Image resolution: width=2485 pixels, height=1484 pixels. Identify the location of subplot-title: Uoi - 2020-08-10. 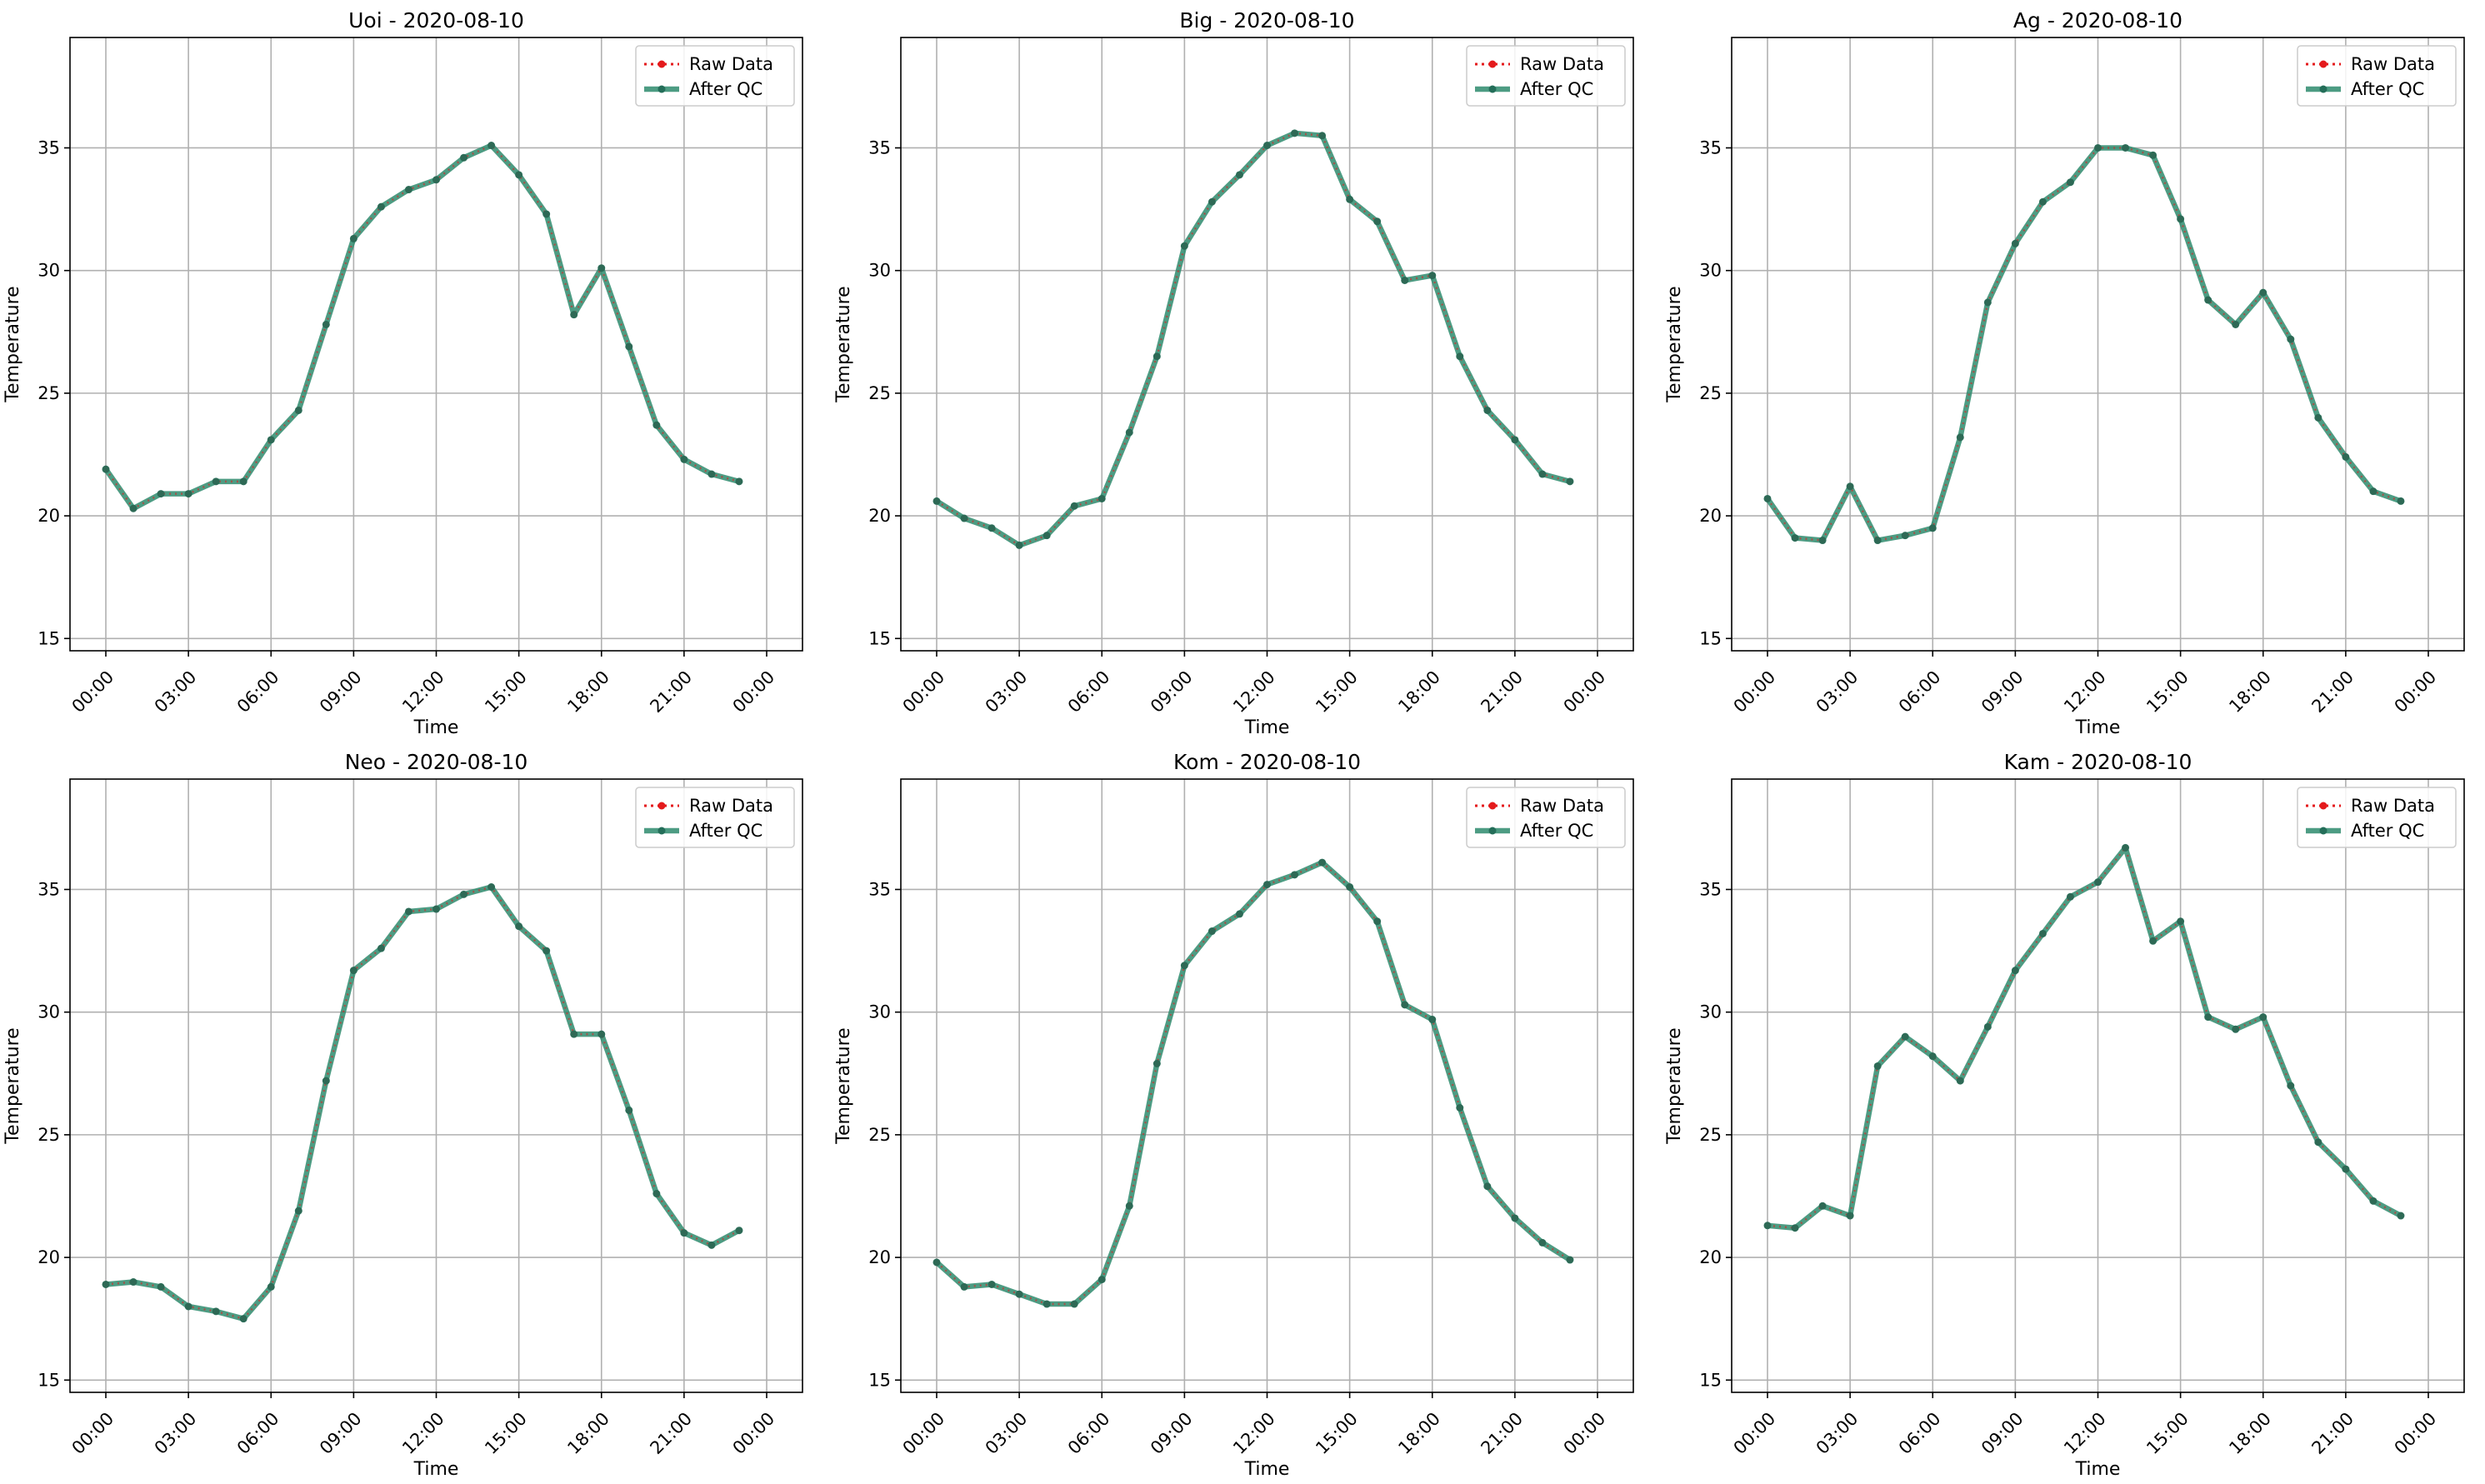
(436, 20).